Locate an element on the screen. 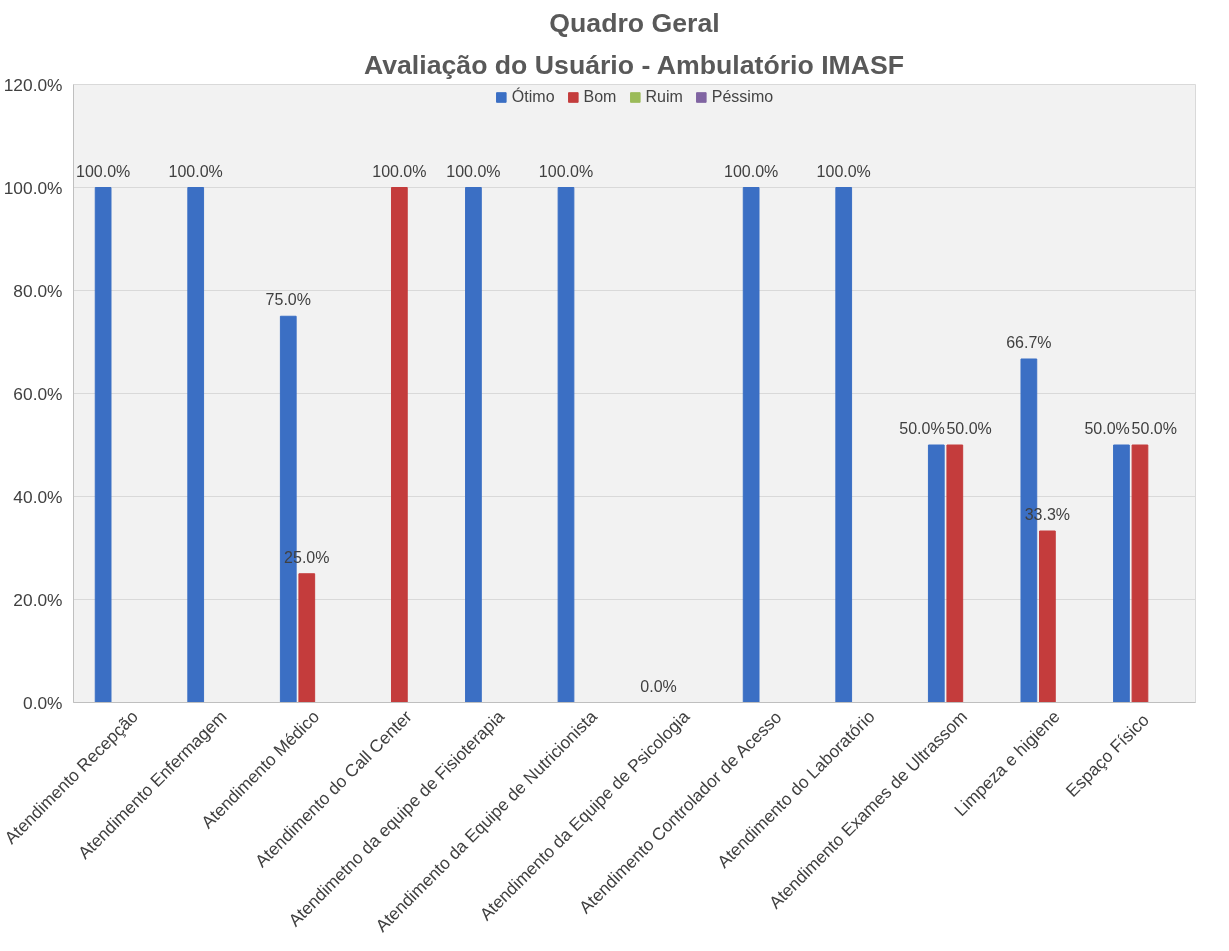 The height and width of the screenshot is (951, 1229). data-label: 66.7% is located at coordinates (1029, 342).